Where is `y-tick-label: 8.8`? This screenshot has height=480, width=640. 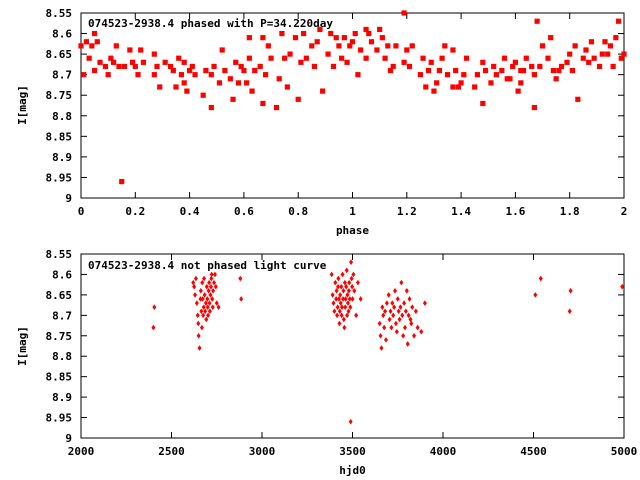 y-tick-label: 8.8 is located at coordinates (62, 116).